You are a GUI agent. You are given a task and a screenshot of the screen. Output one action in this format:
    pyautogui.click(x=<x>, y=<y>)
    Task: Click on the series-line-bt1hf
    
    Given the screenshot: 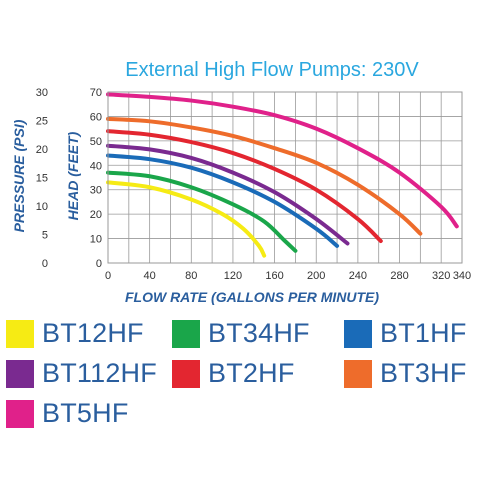 What is the action you would take?
    pyautogui.click(x=223, y=200)
    